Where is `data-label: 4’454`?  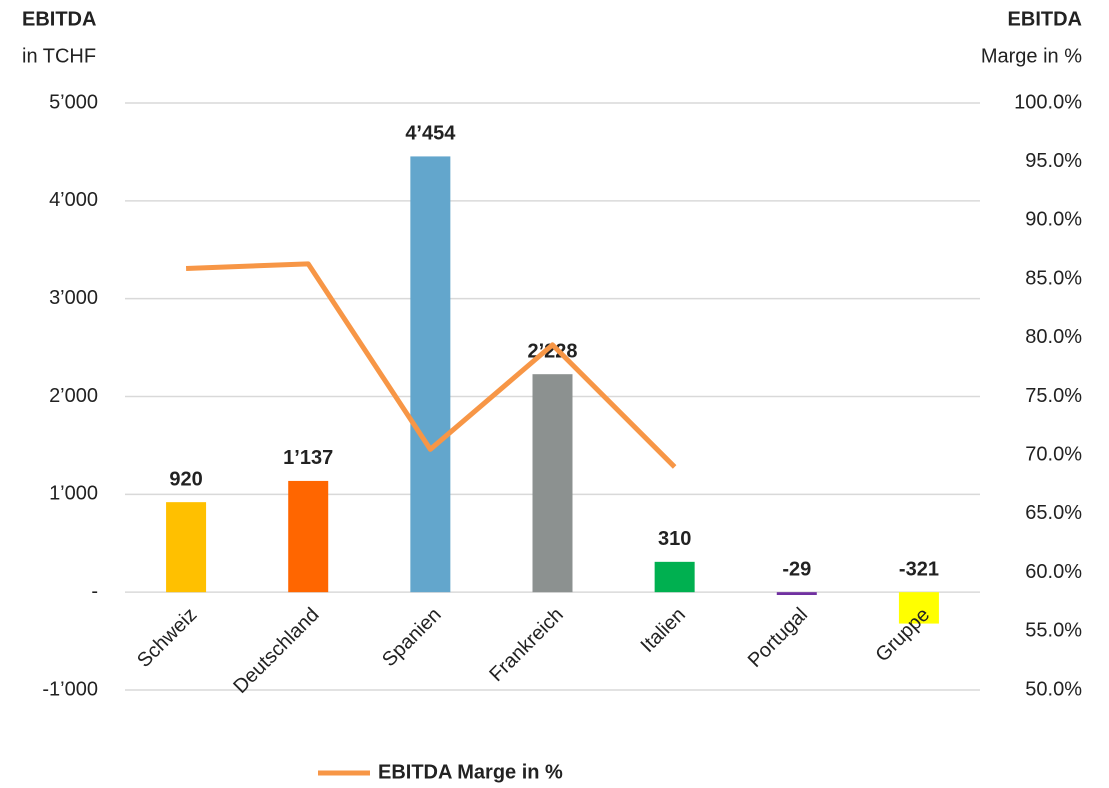
data-label: 4’454 is located at coordinates (430, 134).